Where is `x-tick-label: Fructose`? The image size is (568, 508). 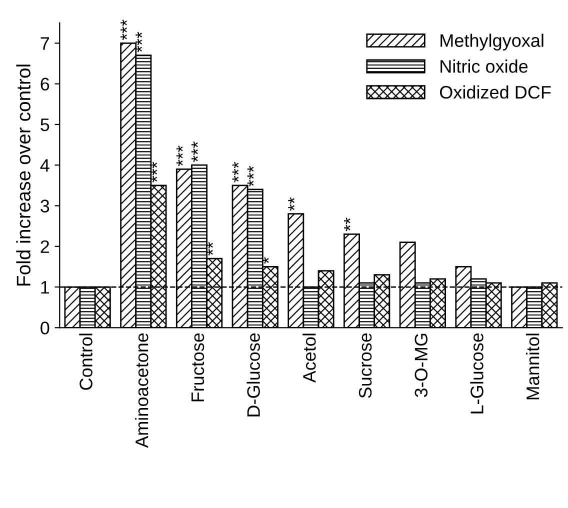 x-tick-label: Fructose is located at coordinates (198, 367).